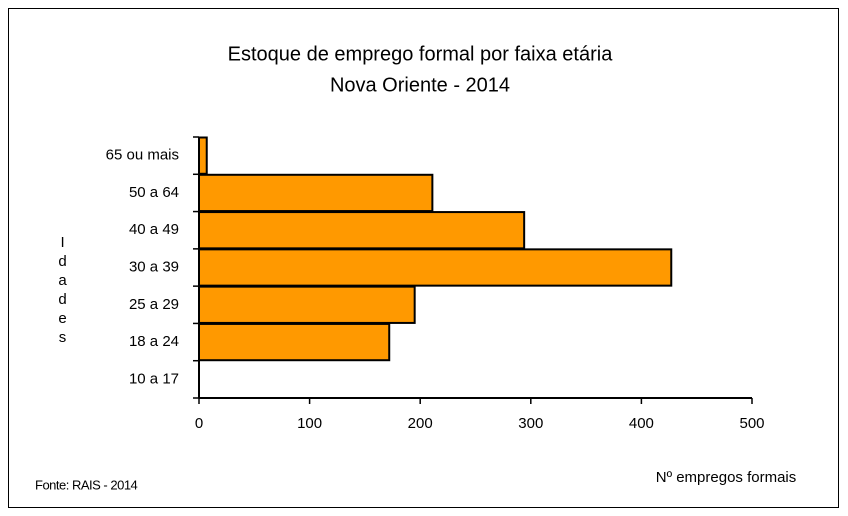 This screenshot has width=848, height=516. Describe the element at coordinates (420, 423) in the screenshot. I see `x-tick-label: 200` at that location.